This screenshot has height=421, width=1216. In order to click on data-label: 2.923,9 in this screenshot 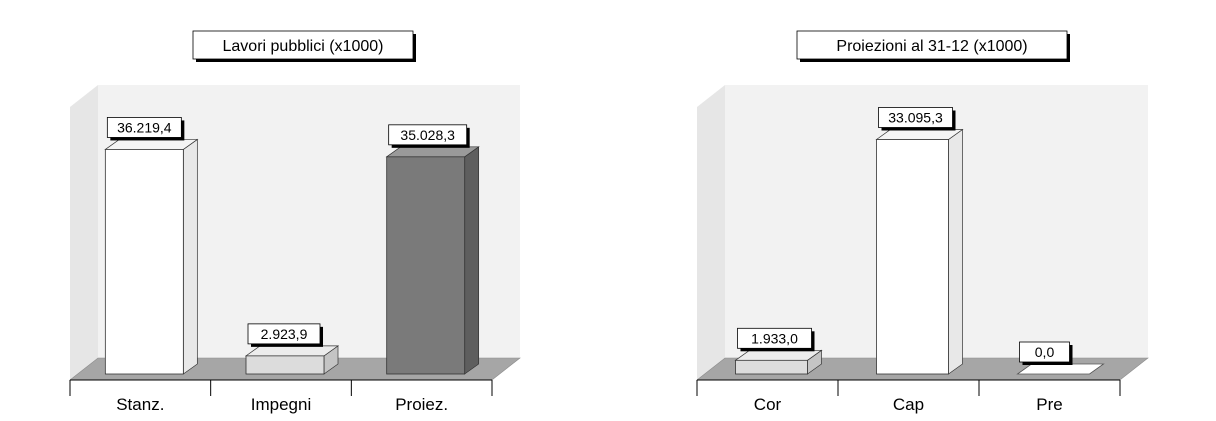, I will do `click(285, 335)`.